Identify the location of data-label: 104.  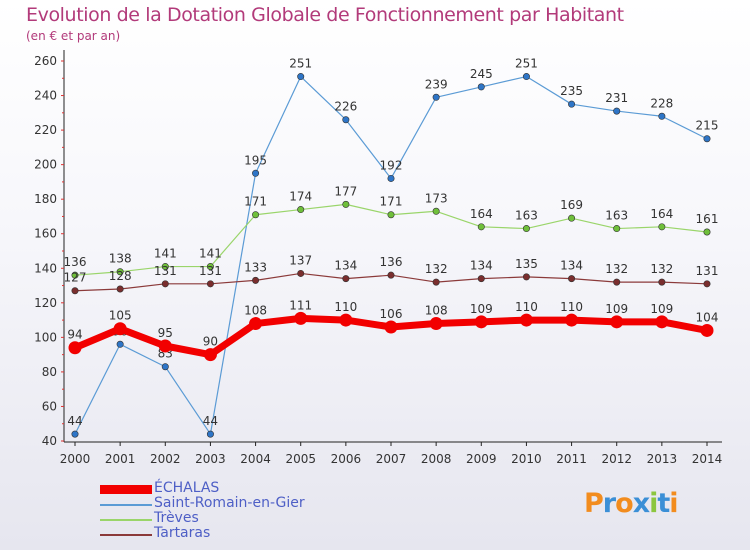
(707, 317).